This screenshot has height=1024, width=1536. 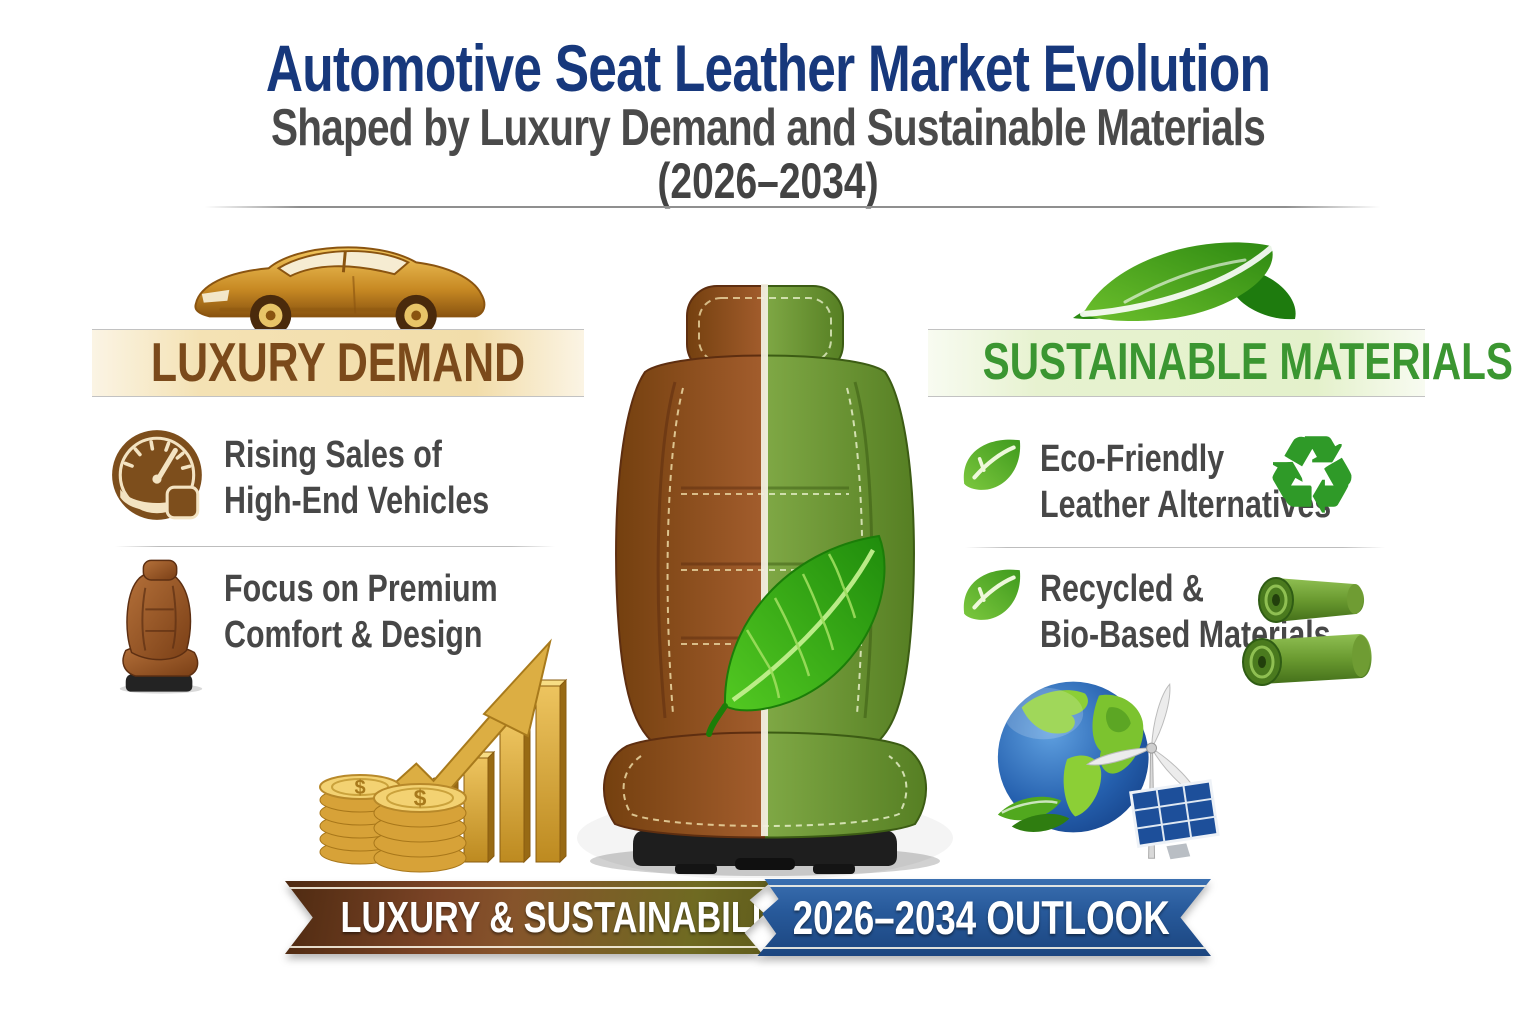 What do you see at coordinates (340, 294) in the screenshot?
I see `luxury-car-icon` at bounding box center [340, 294].